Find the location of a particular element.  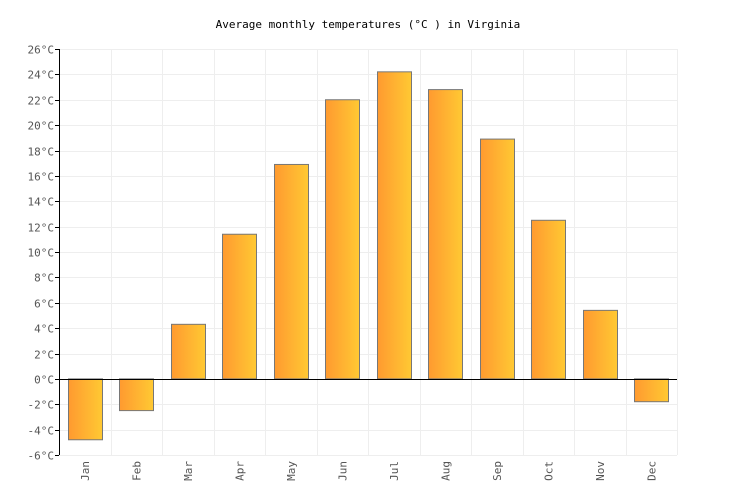

x-tick-label: Aug is located at coordinates (445, 471).